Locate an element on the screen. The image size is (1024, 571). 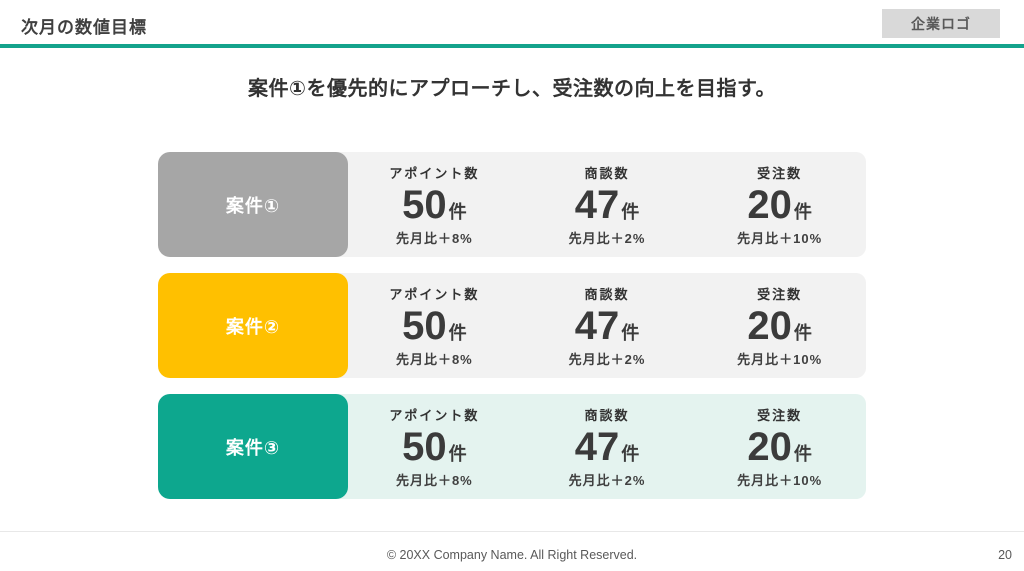
slide-message: 案件①を優先的にアプローチし、受注数の向上を目指す。 is located at coordinates (512, 89).